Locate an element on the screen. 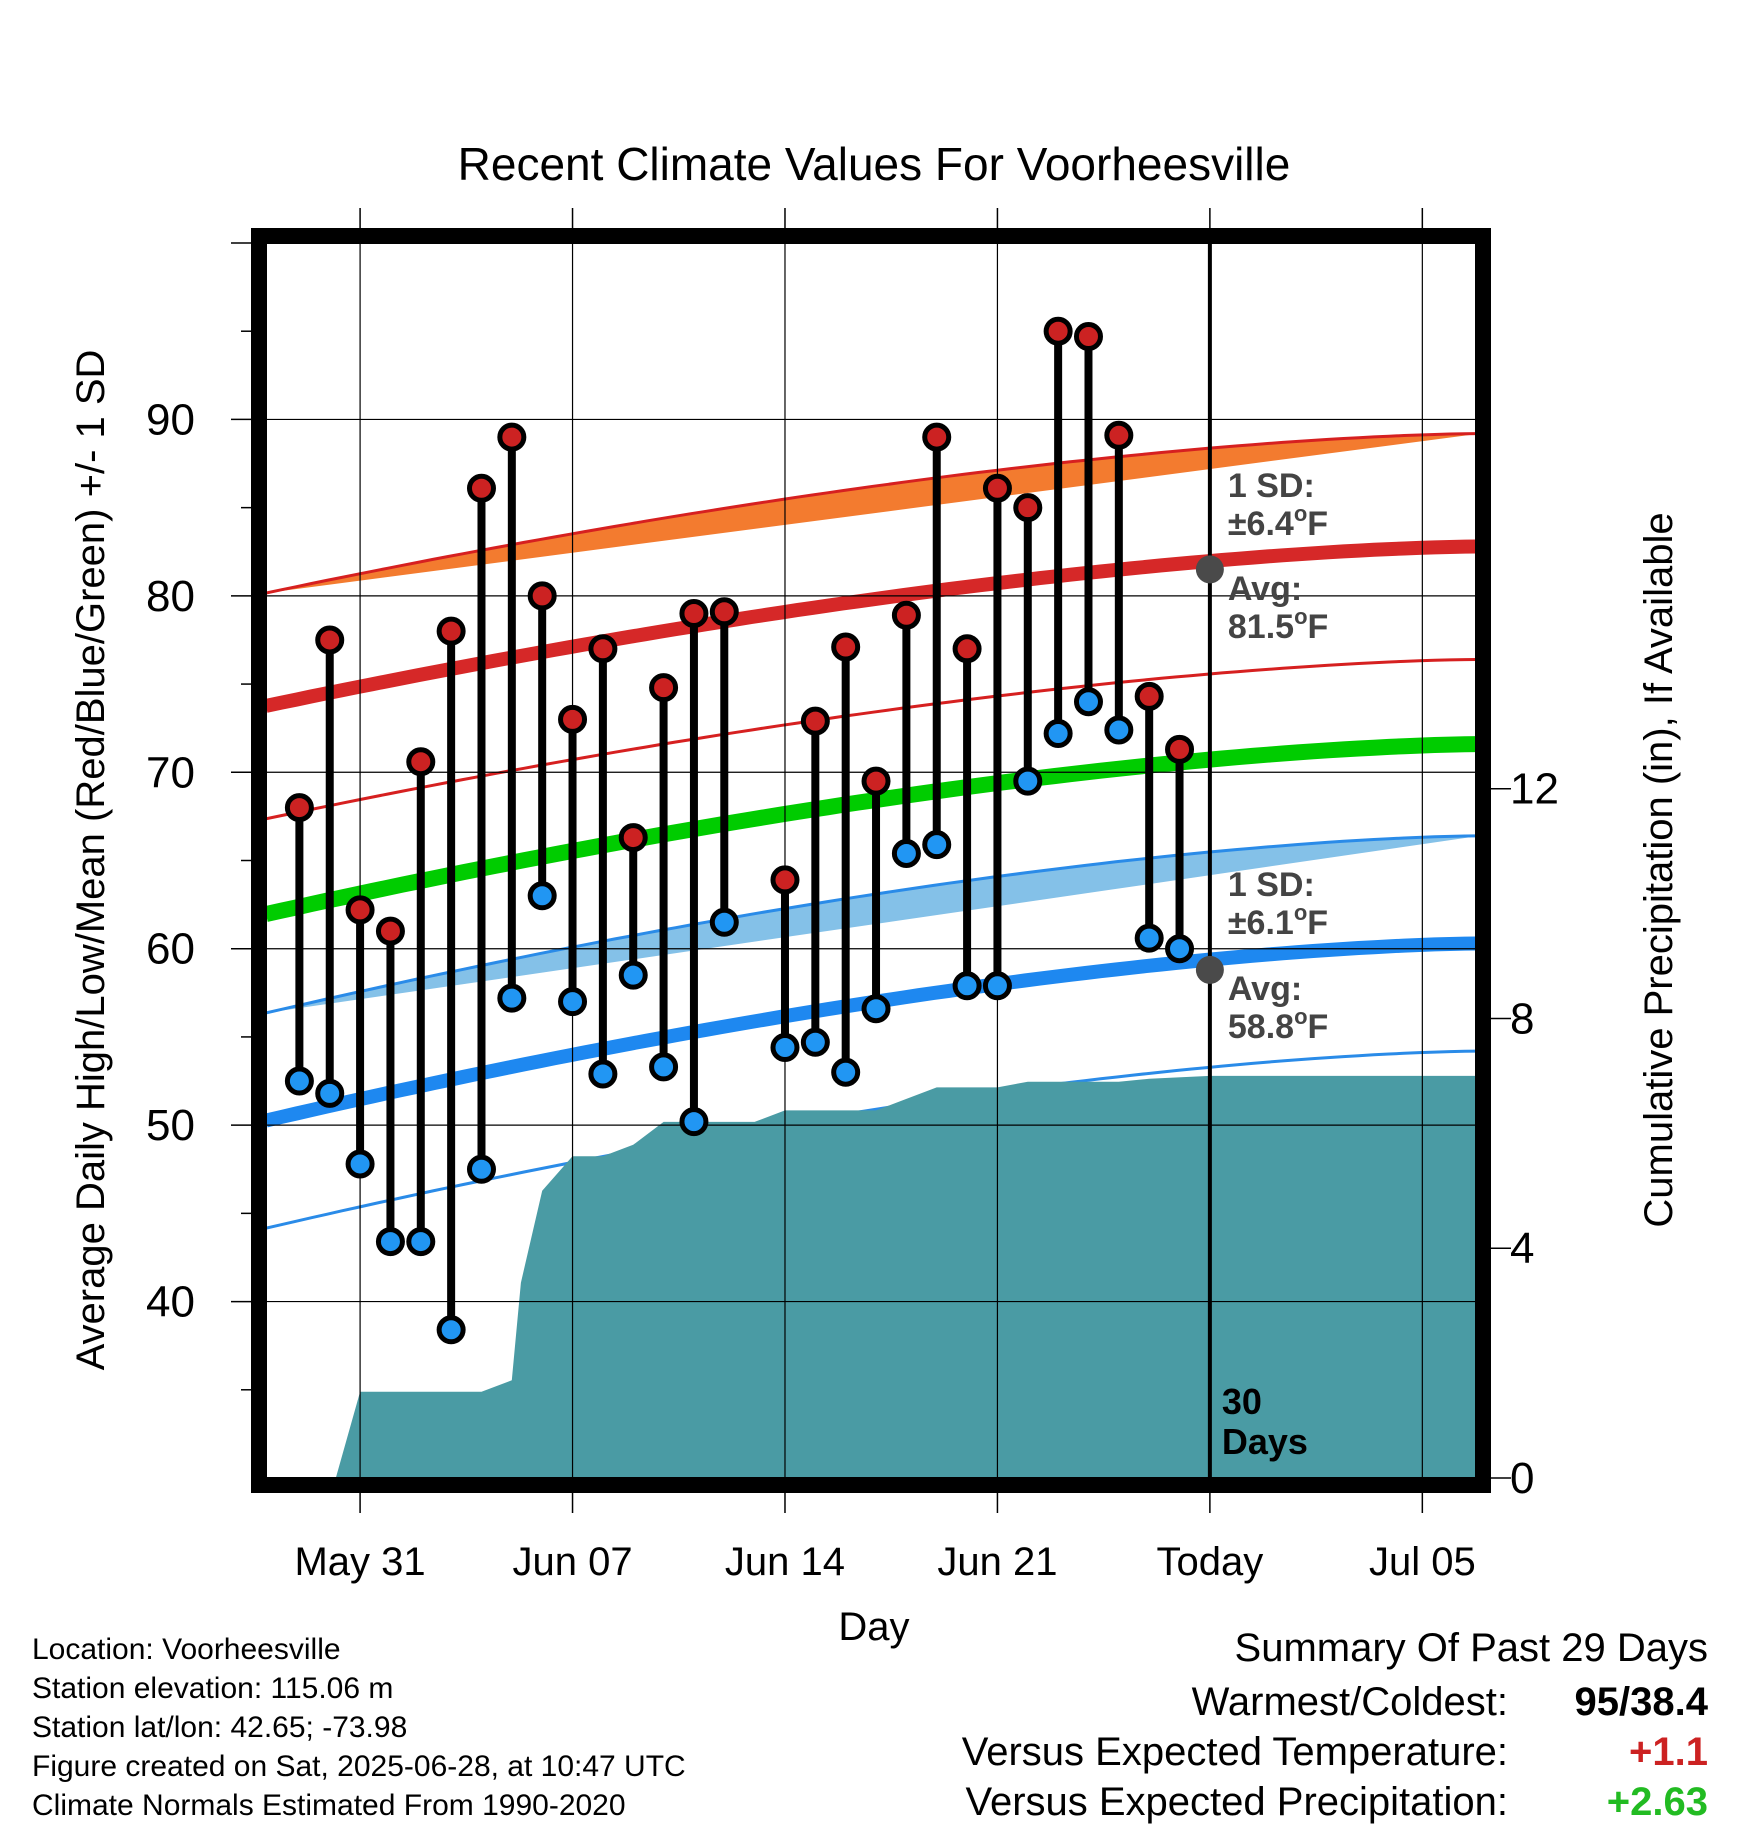 The height and width of the screenshot is (1830, 1748). normal-high-line is located at coordinates (871, 626).